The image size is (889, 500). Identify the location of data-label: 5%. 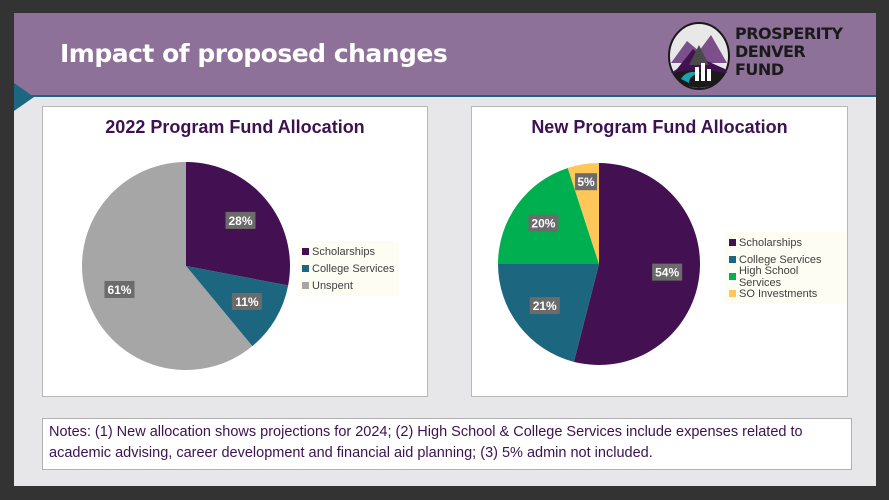
(586, 182).